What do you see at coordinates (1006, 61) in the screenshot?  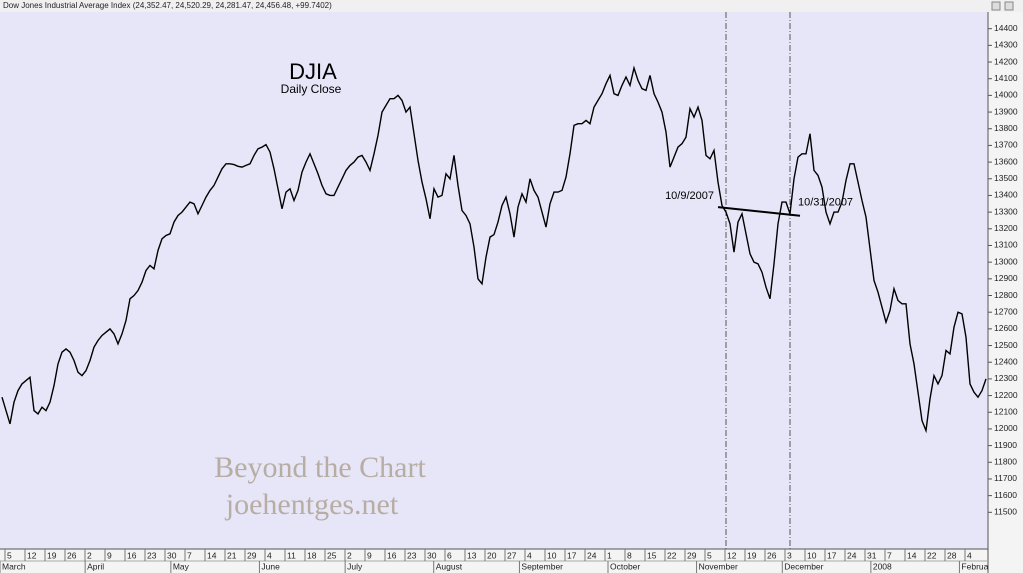 I see `y-tick-label: 14200` at bounding box center [1006, 61].